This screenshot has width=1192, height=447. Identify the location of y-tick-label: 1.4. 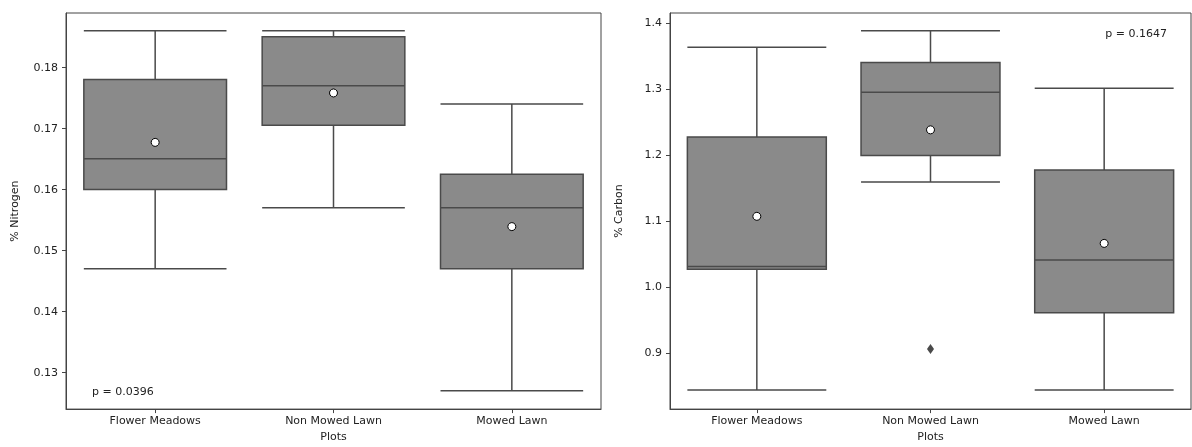
(653, 23).